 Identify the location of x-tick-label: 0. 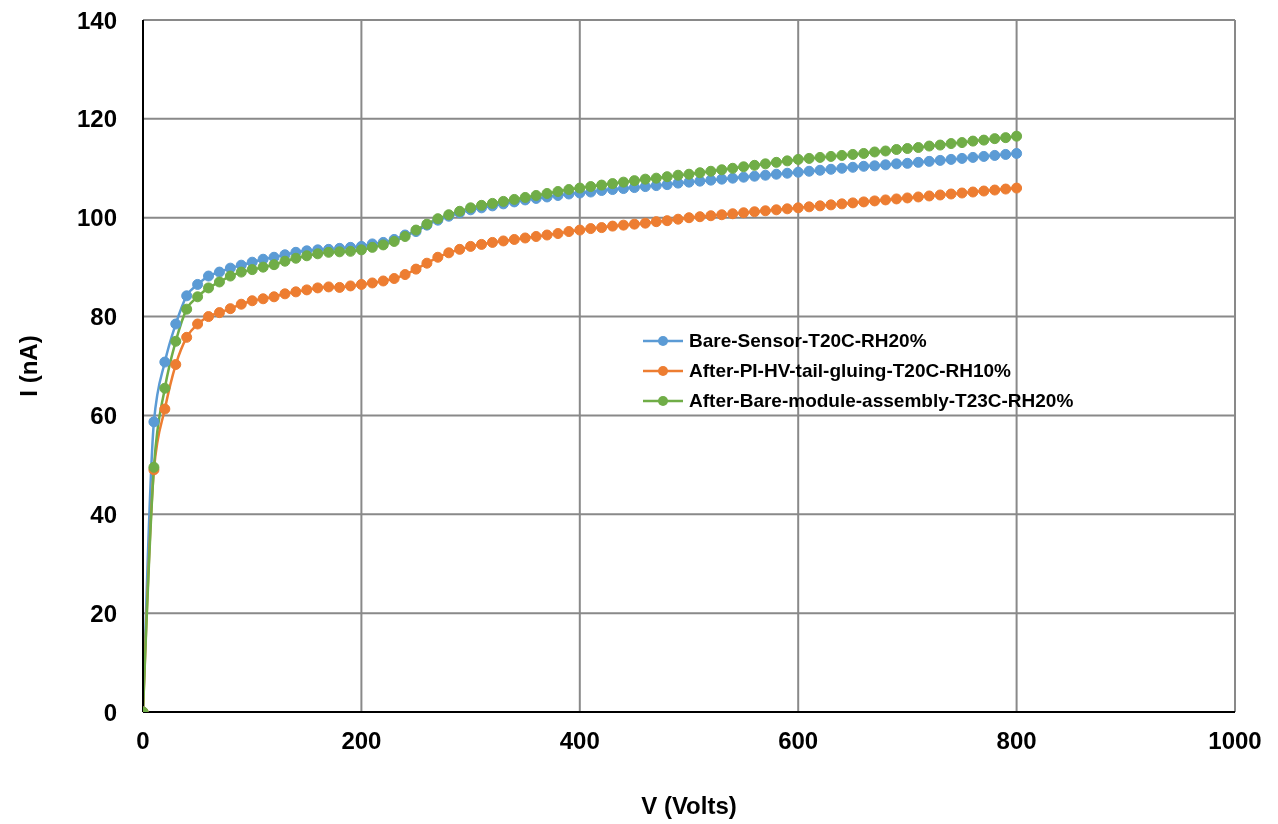
(143, 741).